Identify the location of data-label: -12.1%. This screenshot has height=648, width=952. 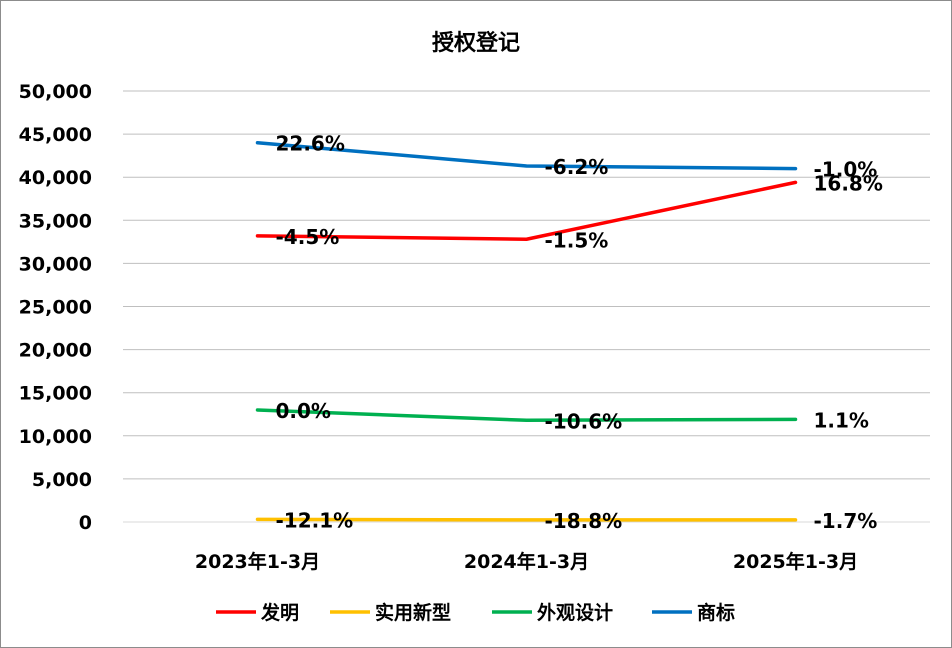
(315, 520).